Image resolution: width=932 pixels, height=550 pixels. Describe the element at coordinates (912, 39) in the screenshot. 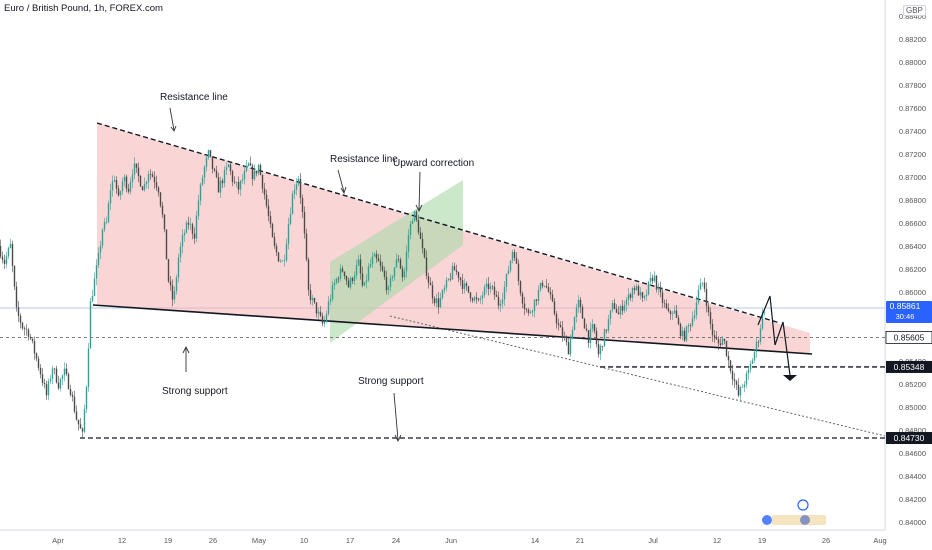

I see `y-tick-label: 0.88200` at that location.